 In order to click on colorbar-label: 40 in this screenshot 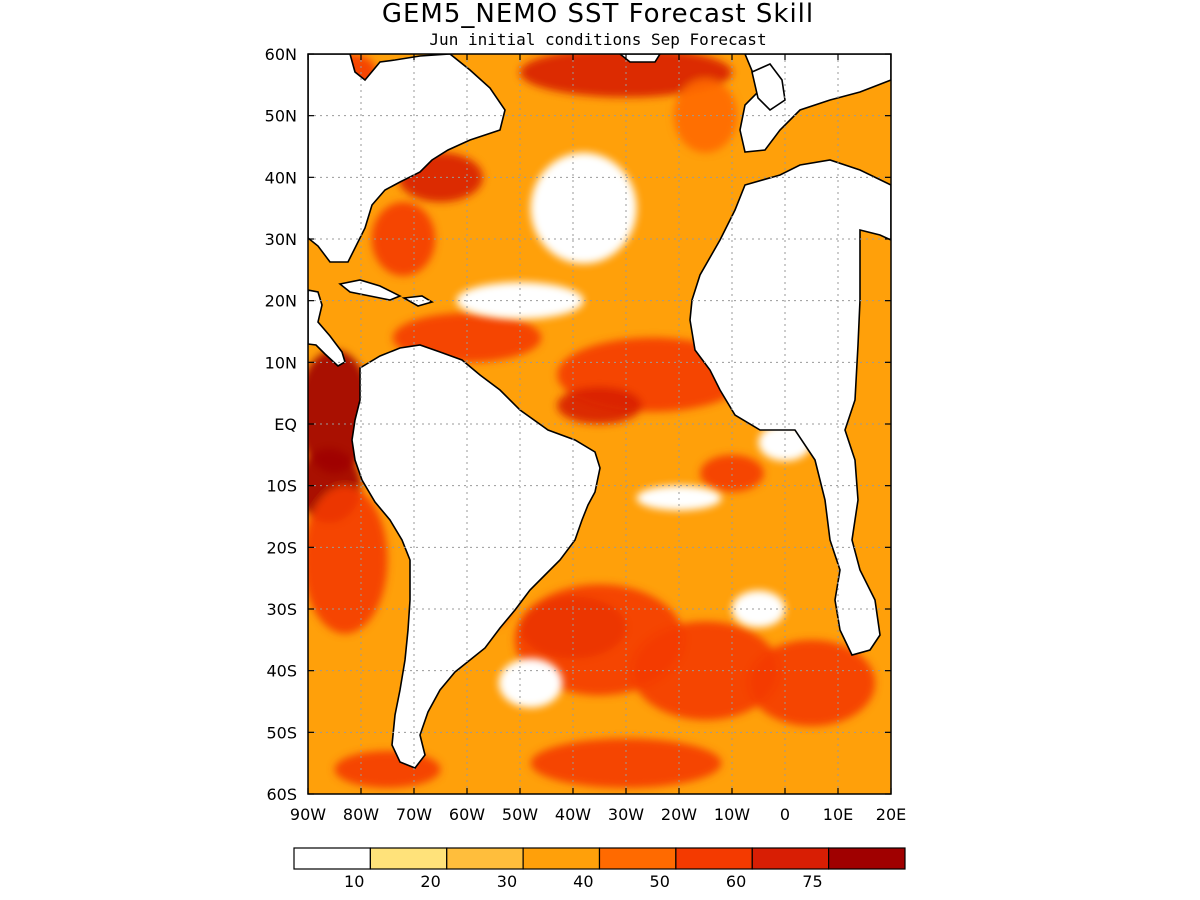, I will do `click(583, 881)`.